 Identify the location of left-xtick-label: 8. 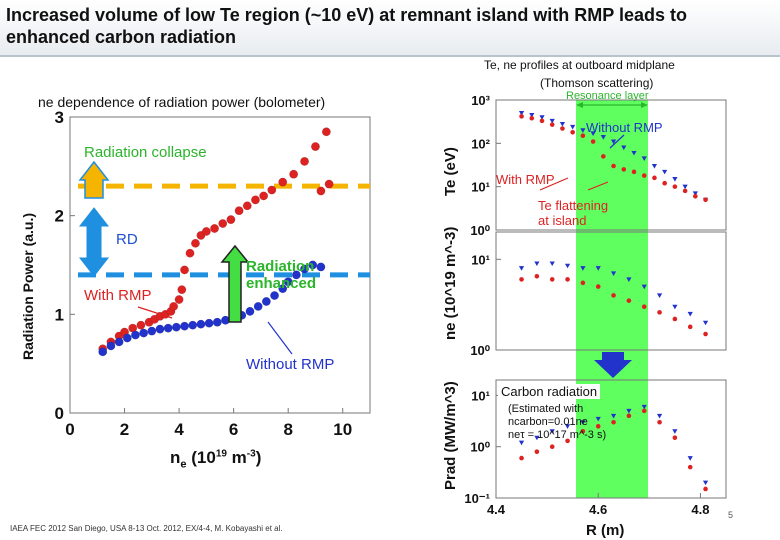
(287, 429).